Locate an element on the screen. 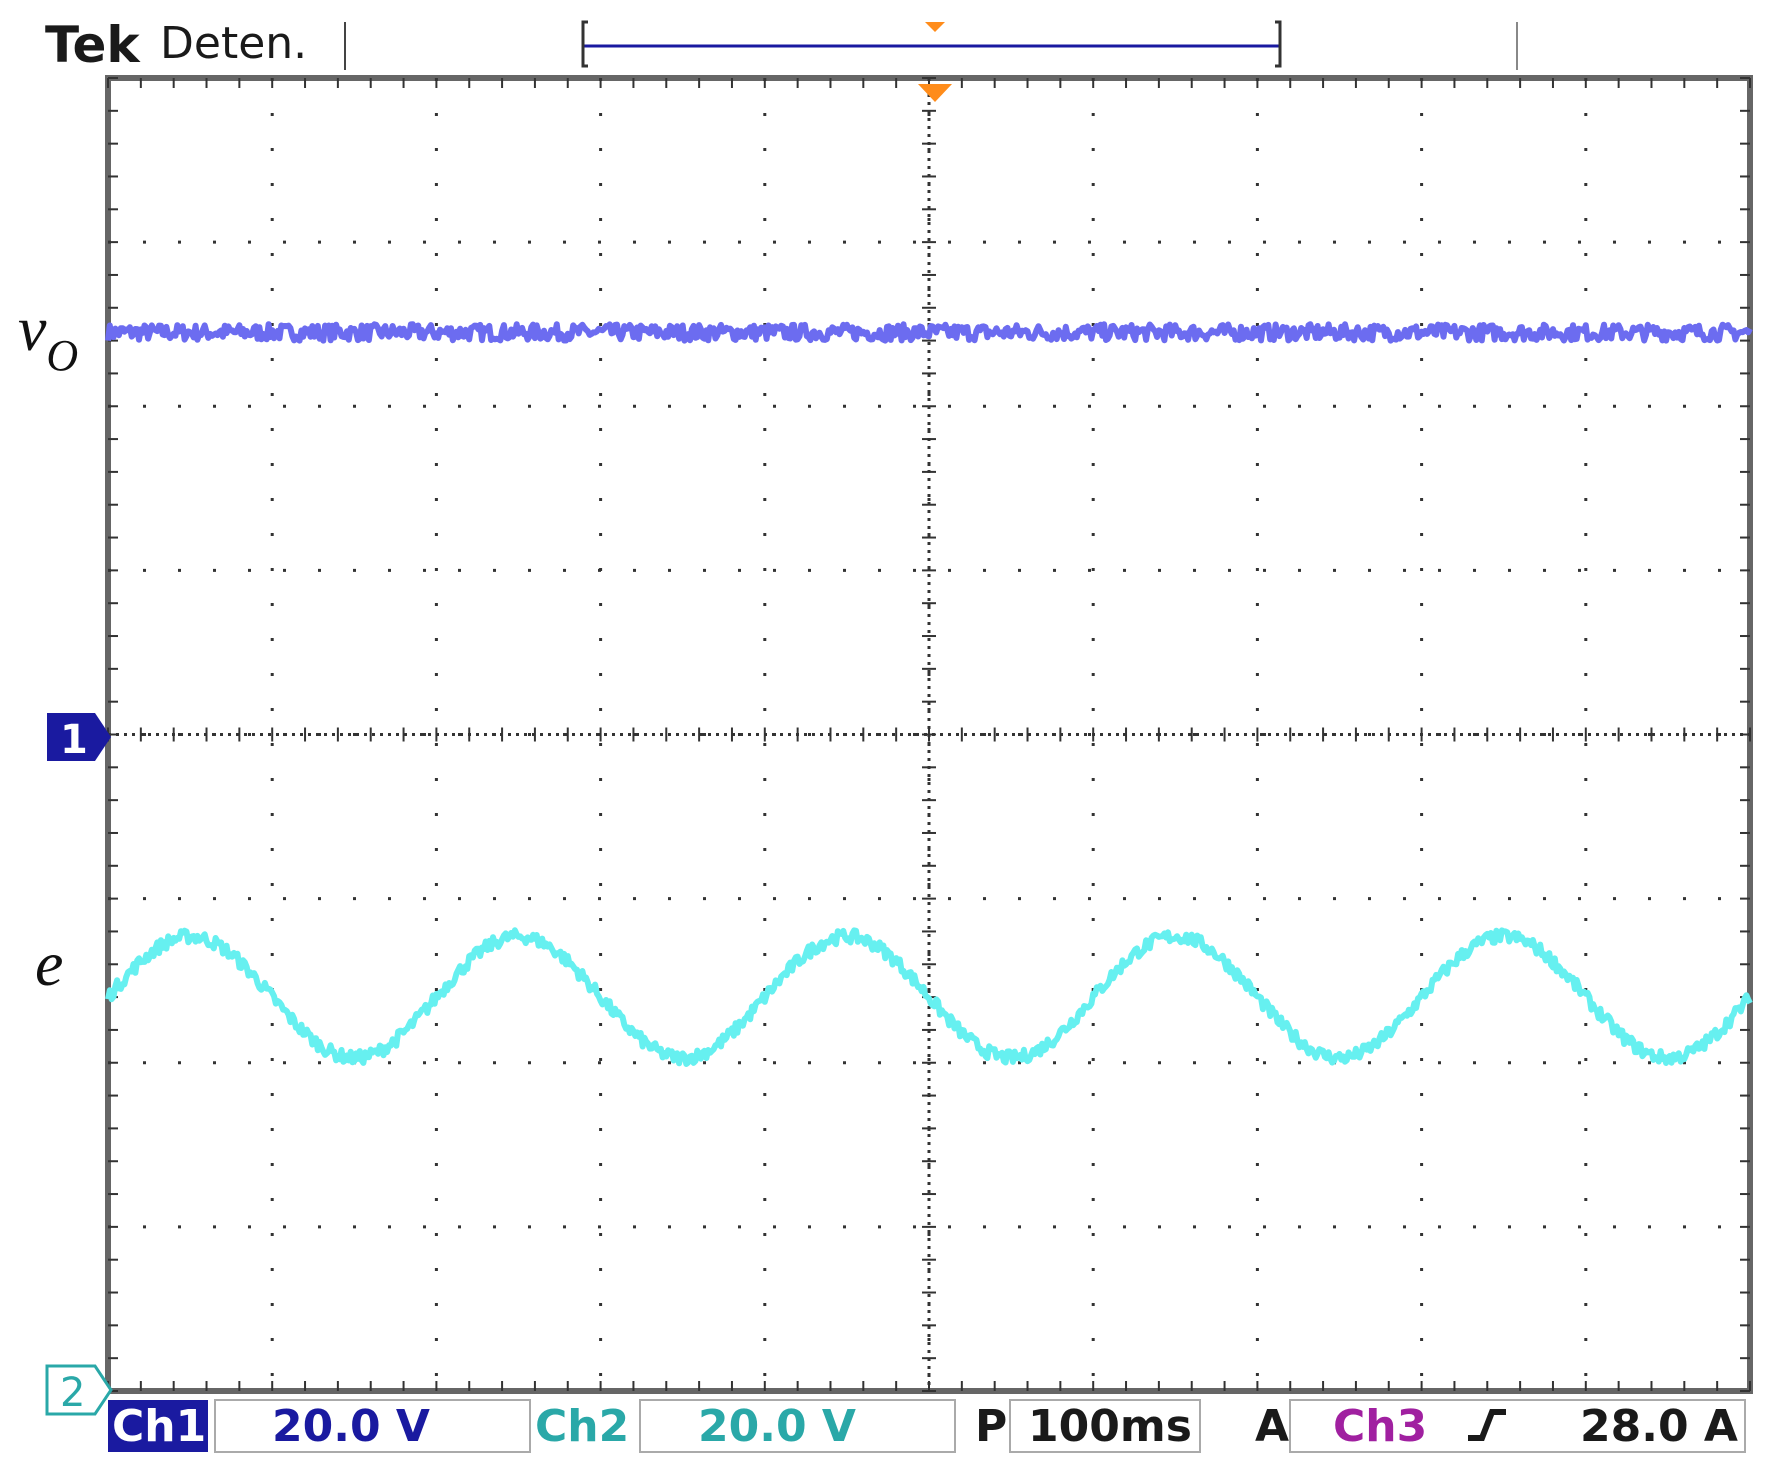 The image size is (1775, 1466). ch1-name: Ch1 is located at coordinates (159, 1426).